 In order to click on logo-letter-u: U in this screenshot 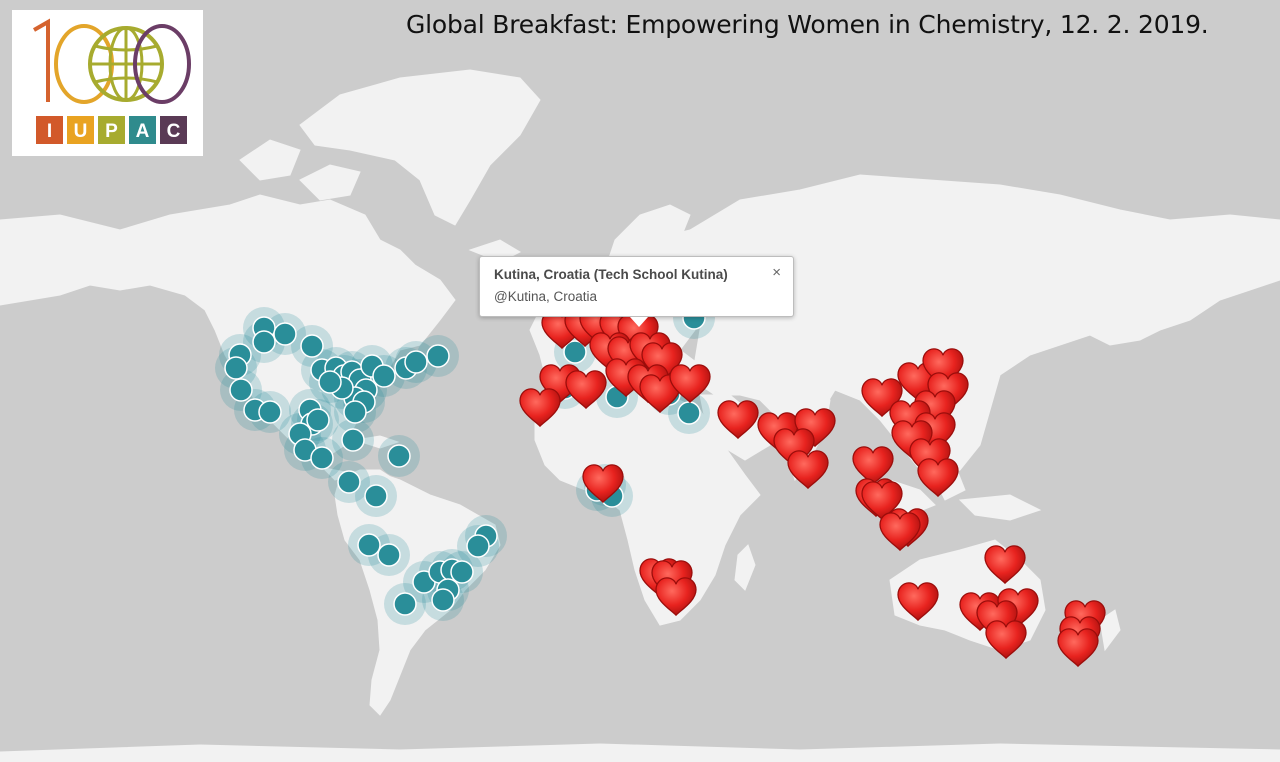, I will do `click(81, 131)`.